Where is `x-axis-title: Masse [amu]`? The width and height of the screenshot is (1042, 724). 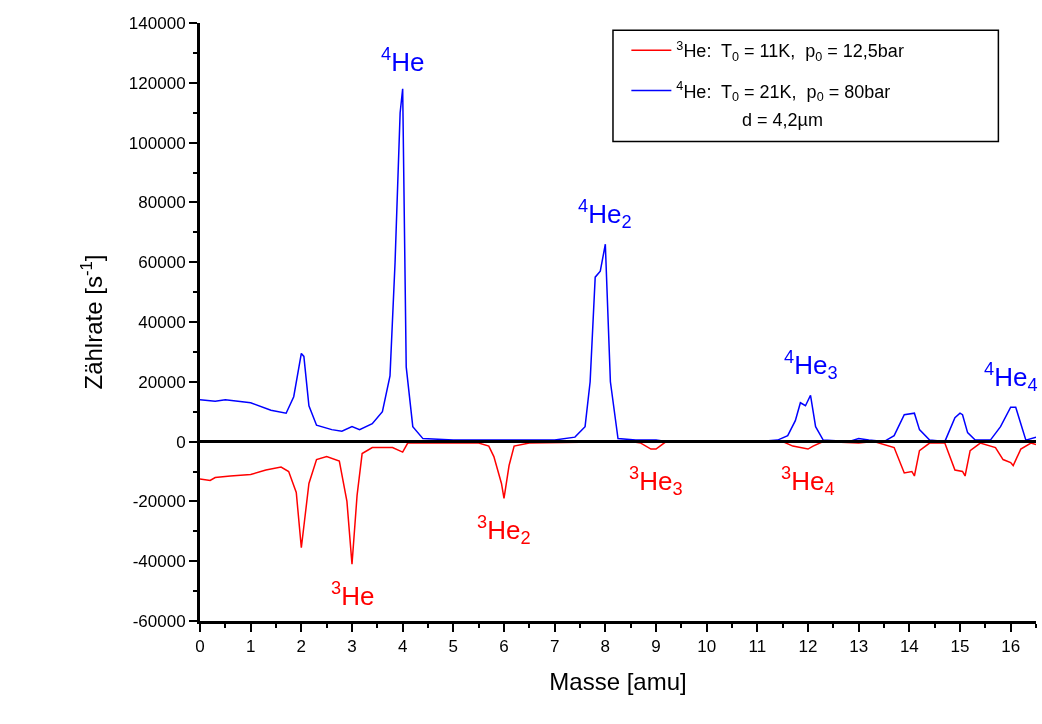 x-axis-title: Masse [amu] is located at coordinates (618, 681).